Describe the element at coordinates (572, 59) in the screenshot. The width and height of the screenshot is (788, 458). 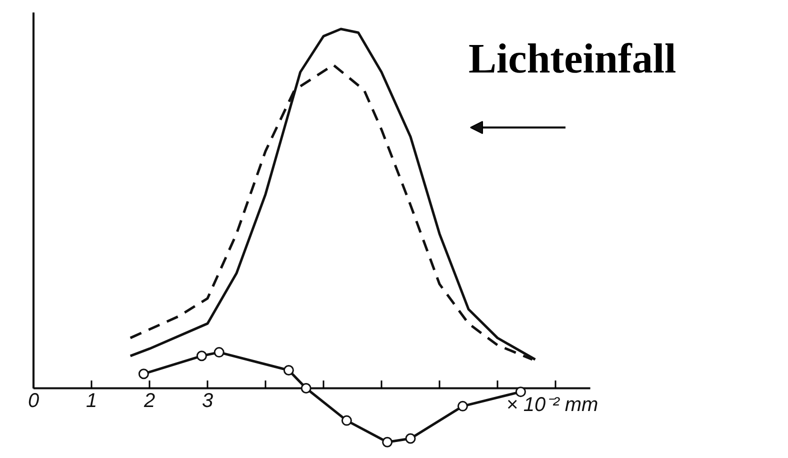
I see `annotation: Lichteinfall` at that location.